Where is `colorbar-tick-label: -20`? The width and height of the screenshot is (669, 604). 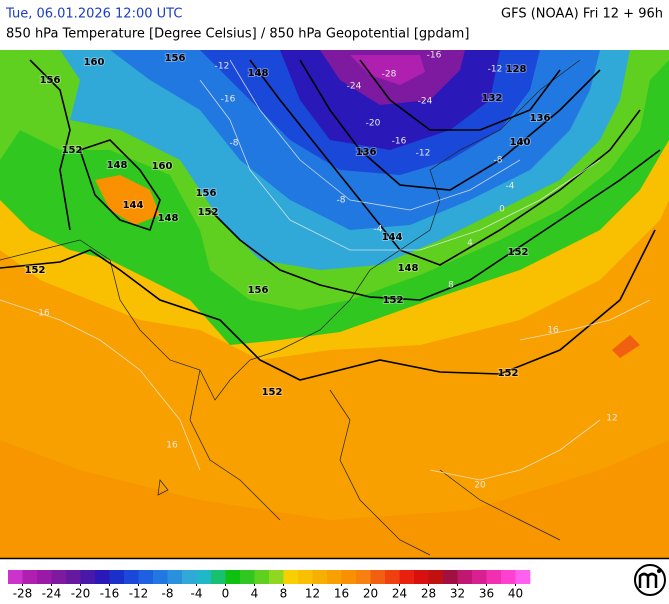
colorbar-tick-label: -20 is located at coordinates (81, 594).